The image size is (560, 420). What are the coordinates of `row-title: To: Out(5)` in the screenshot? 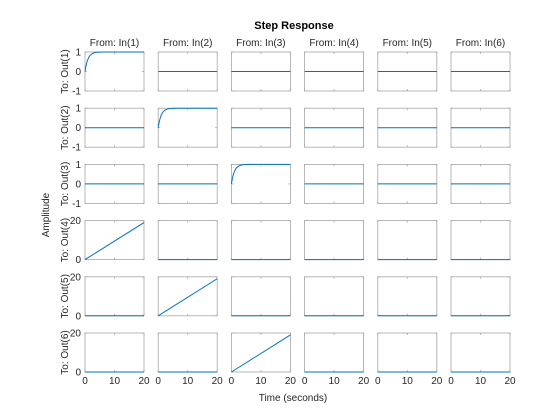 It's located at (65, 296).